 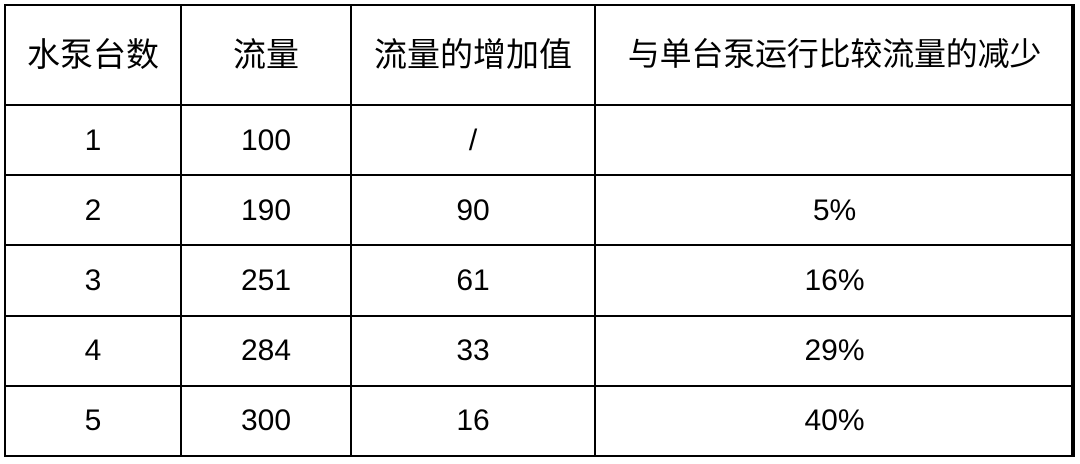 I want to click on cell-flow-increase: 16, so click(x=473, y=421).